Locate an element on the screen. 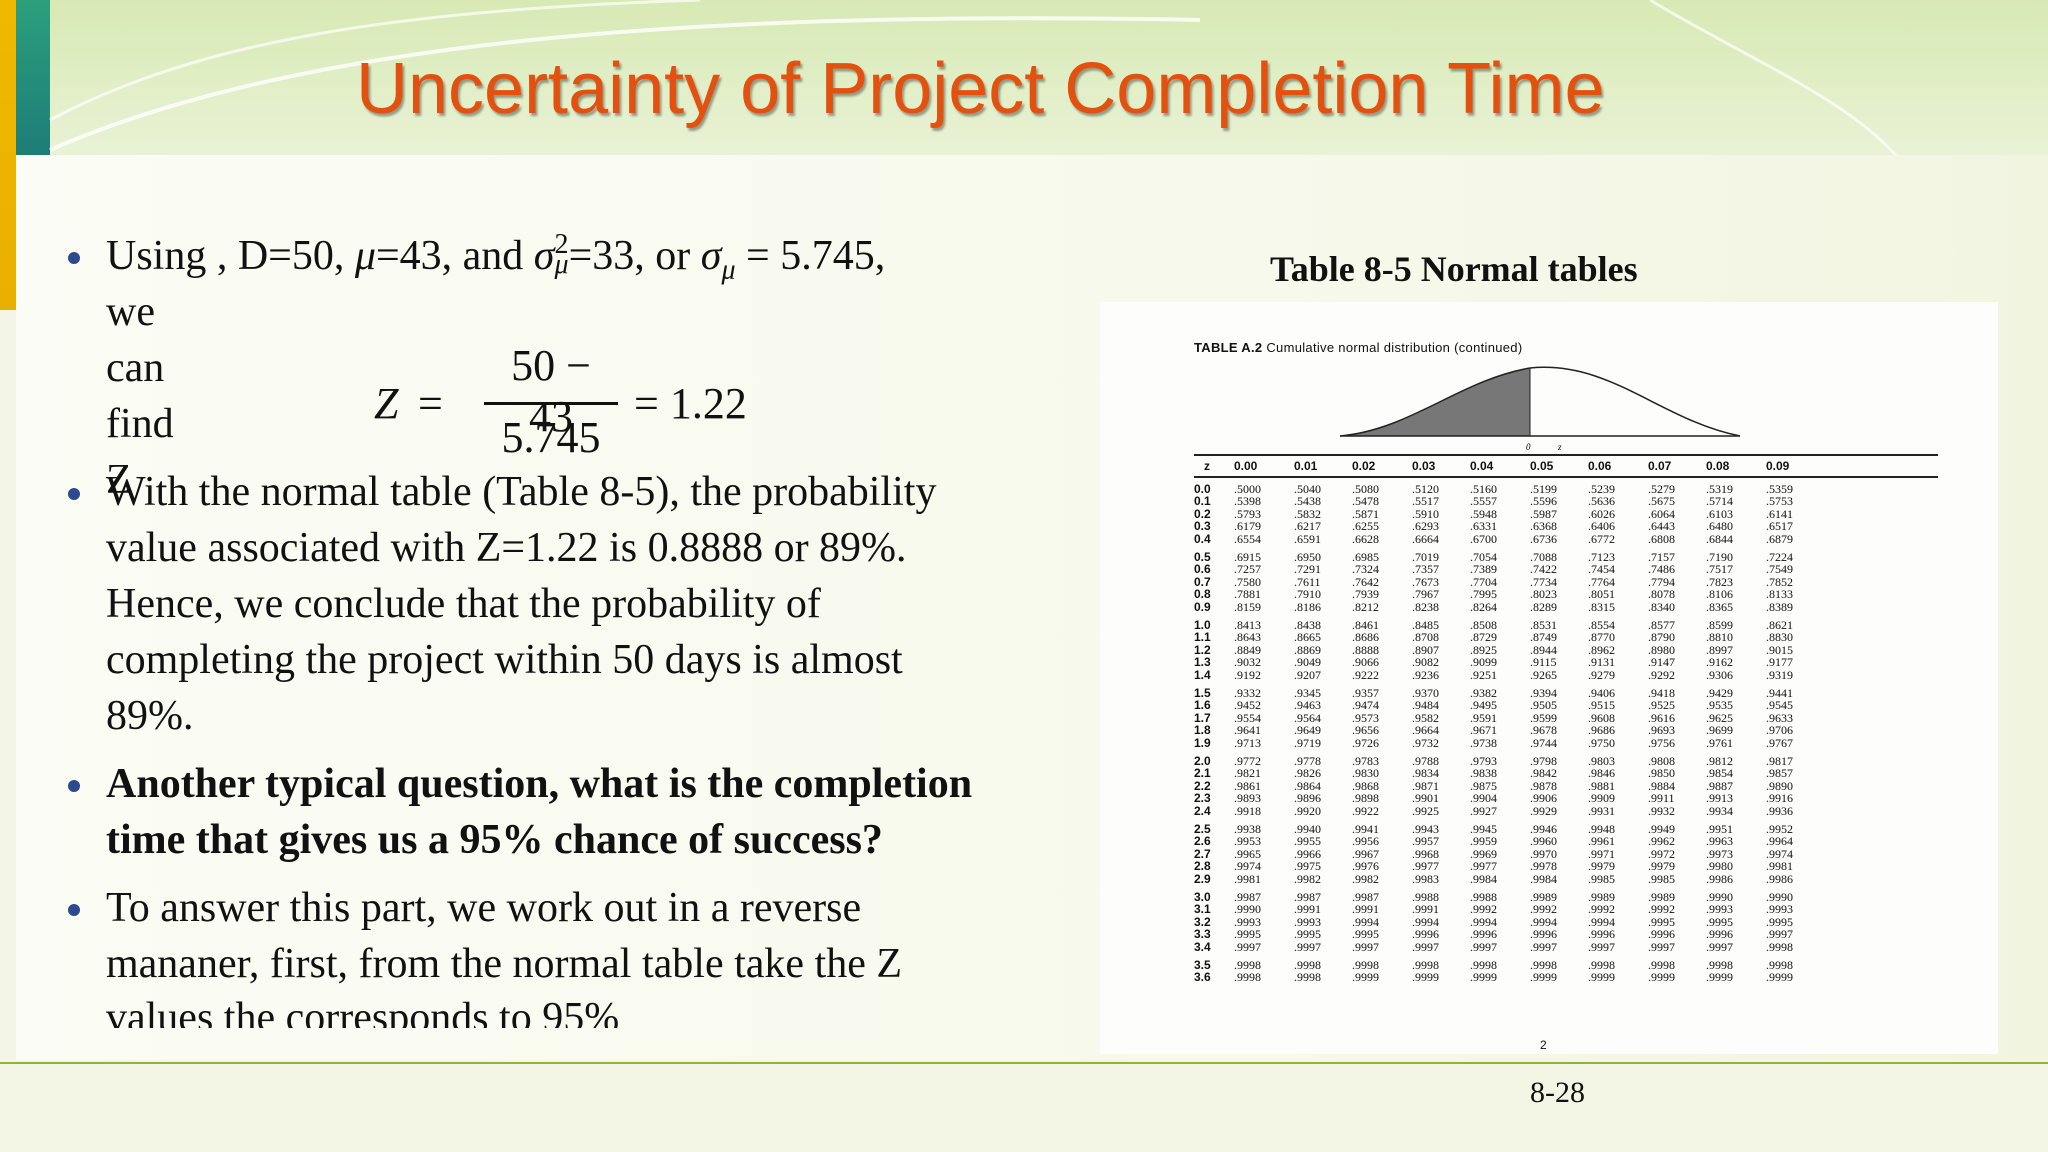  table-cell: .6554 is located at coordinates (1247, 538).